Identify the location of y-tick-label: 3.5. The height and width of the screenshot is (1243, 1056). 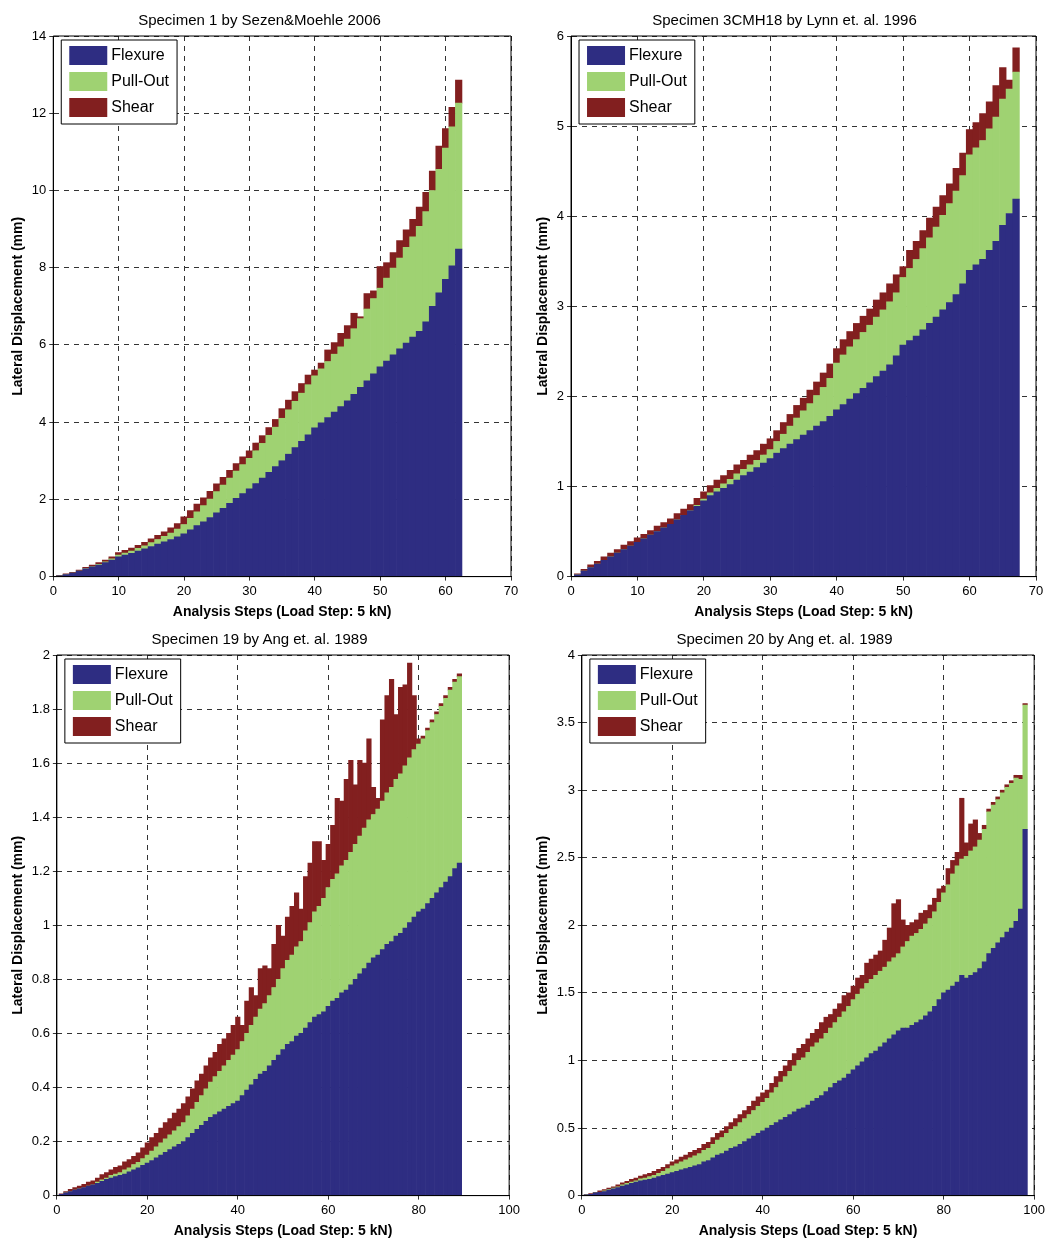
(565, 722).